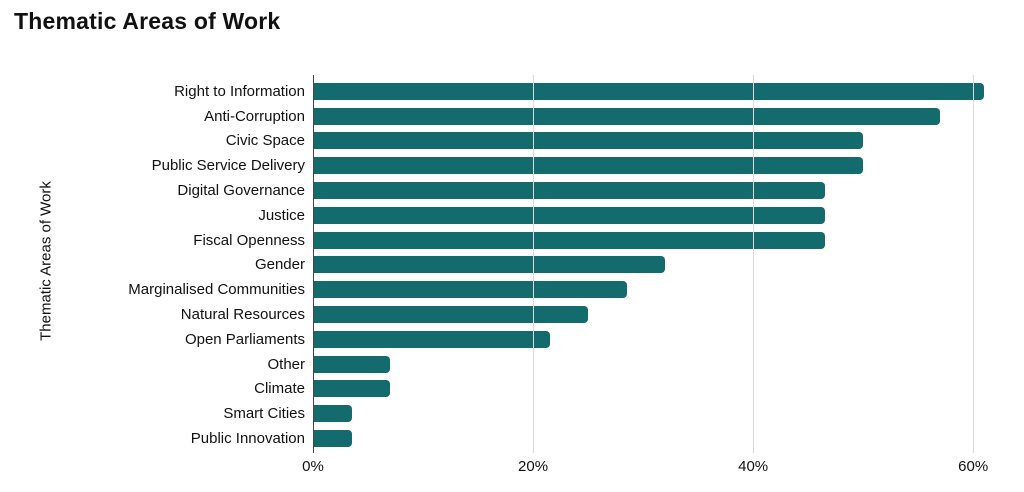 Image resolution: width=1024 pixels, height=492 pixels. What do you see at coordinates (279, 389) in the screenshot?
I see `category-label: Climate` at bounding box center [279, 389].